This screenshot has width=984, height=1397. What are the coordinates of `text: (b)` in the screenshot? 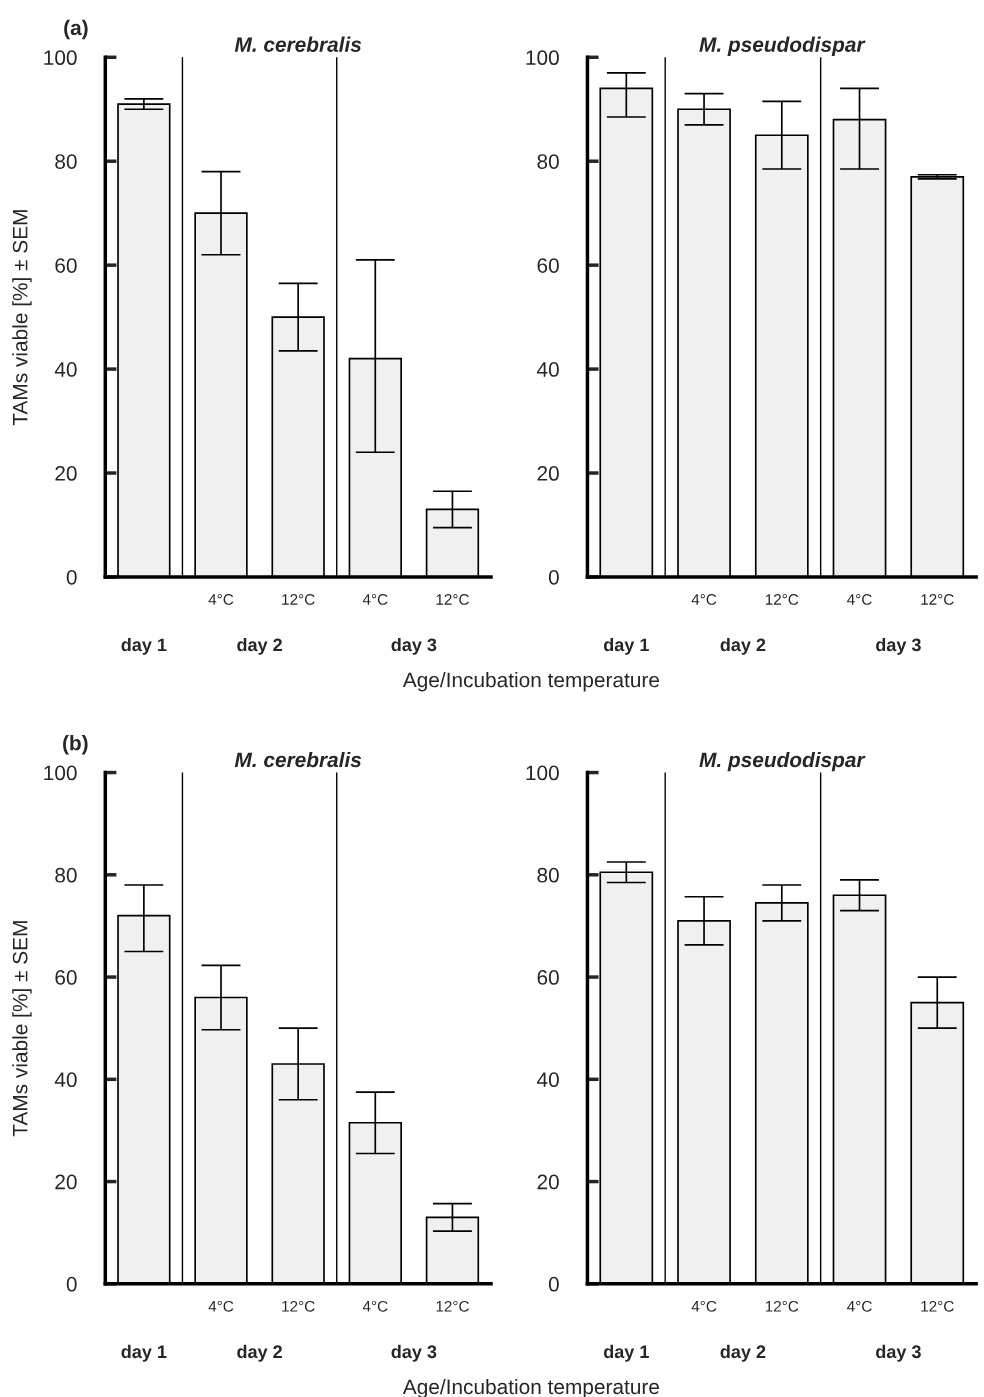 It's located at (75, 745).